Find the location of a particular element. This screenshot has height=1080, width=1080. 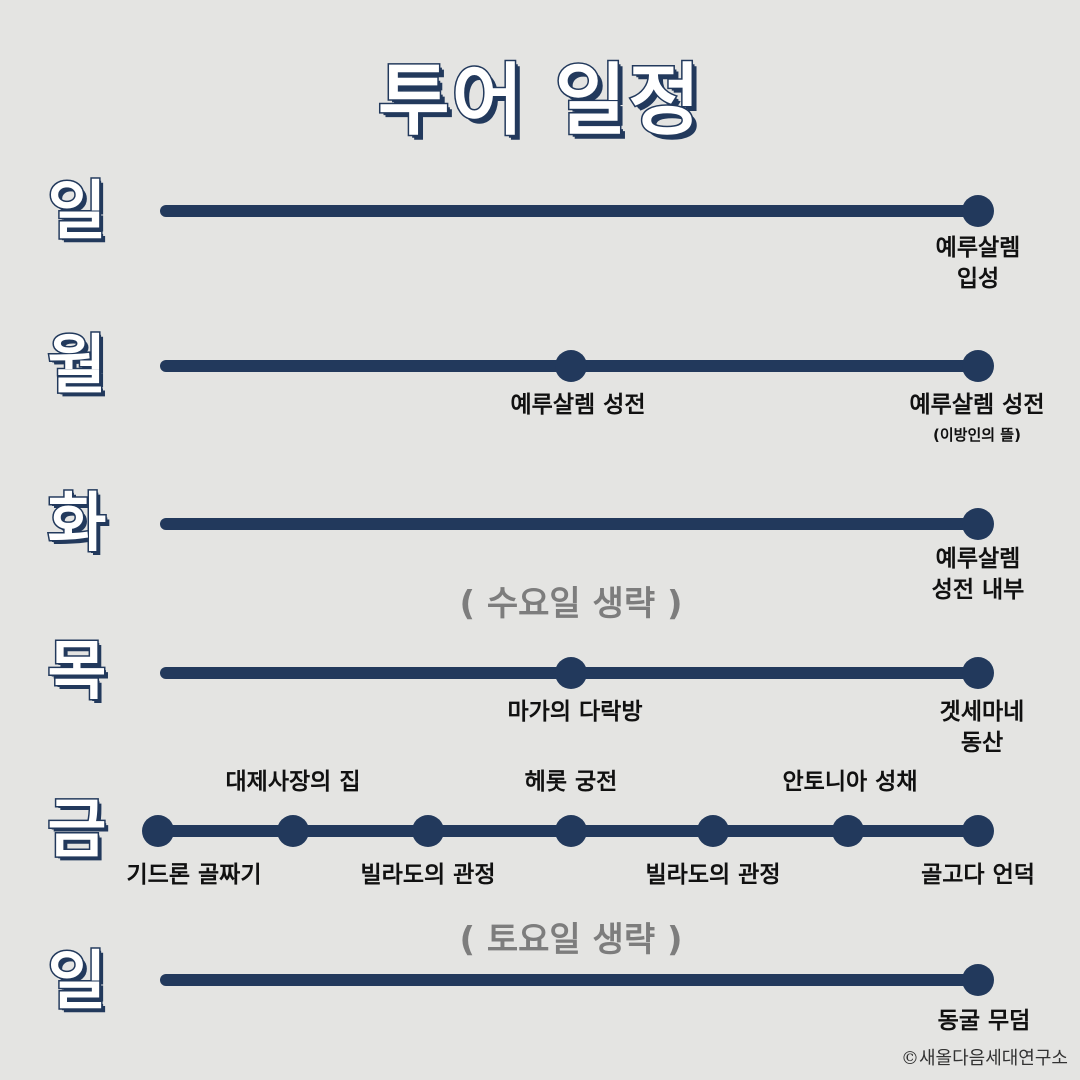

stop-label: 헤롯 궁전 is located at coordinates (571, 782).